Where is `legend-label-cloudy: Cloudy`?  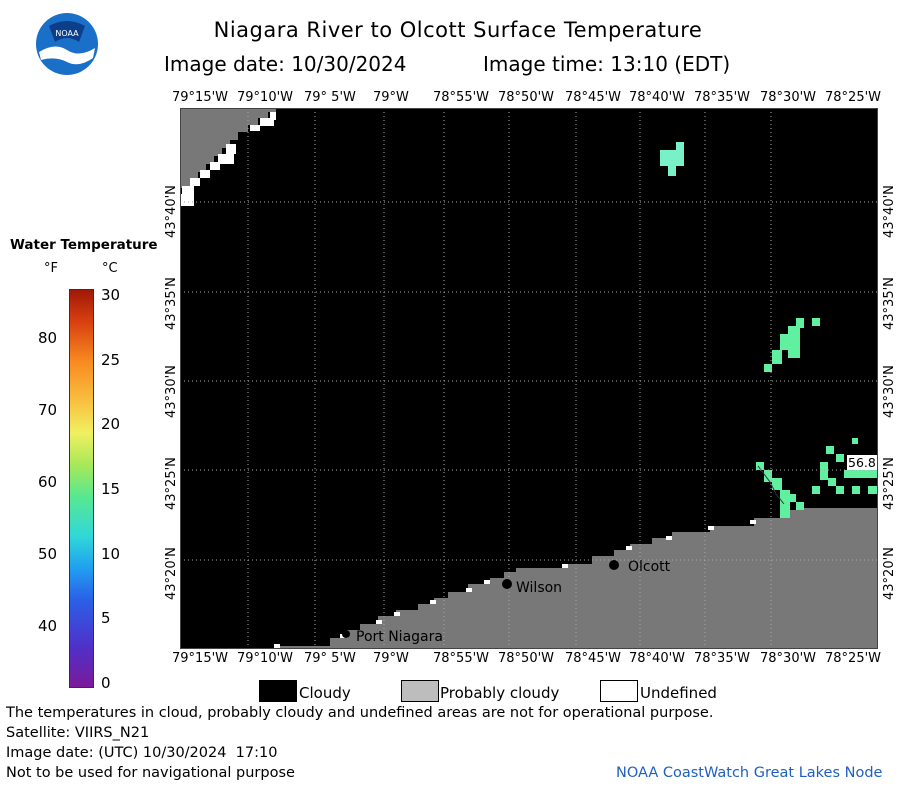
legend-label-cloudy: Cloudy is located at coordinates (325, 693).